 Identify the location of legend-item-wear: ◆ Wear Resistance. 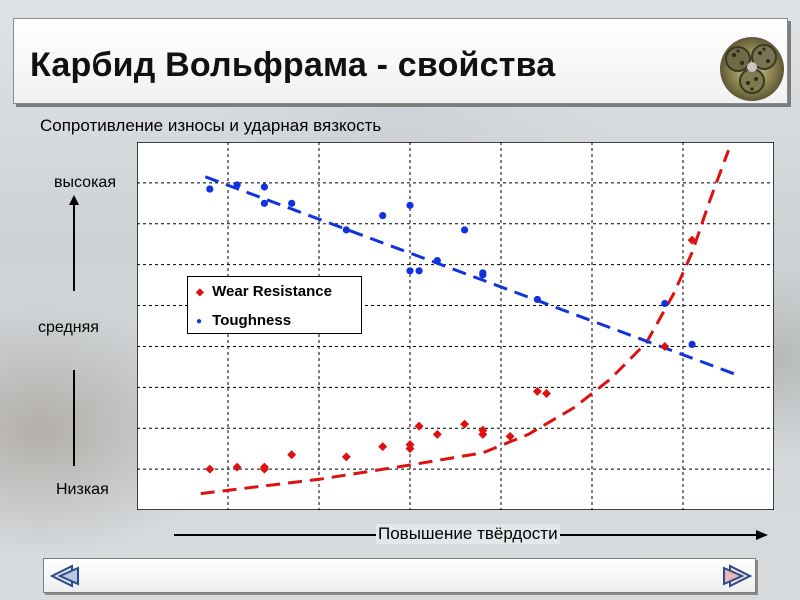
(264, 291).